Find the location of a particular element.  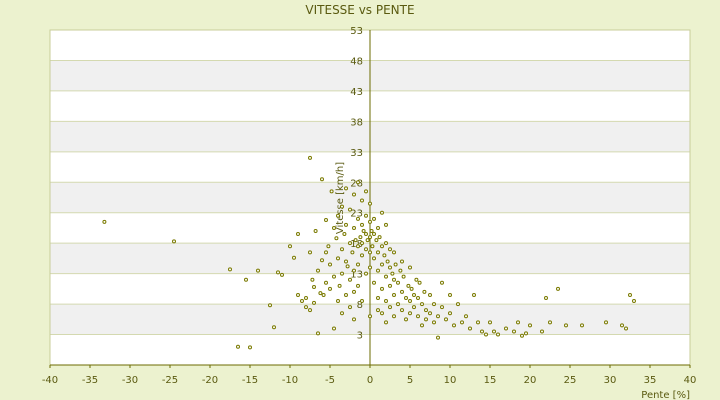

y-tick-label: 53 is located at coordinates (356, 31).